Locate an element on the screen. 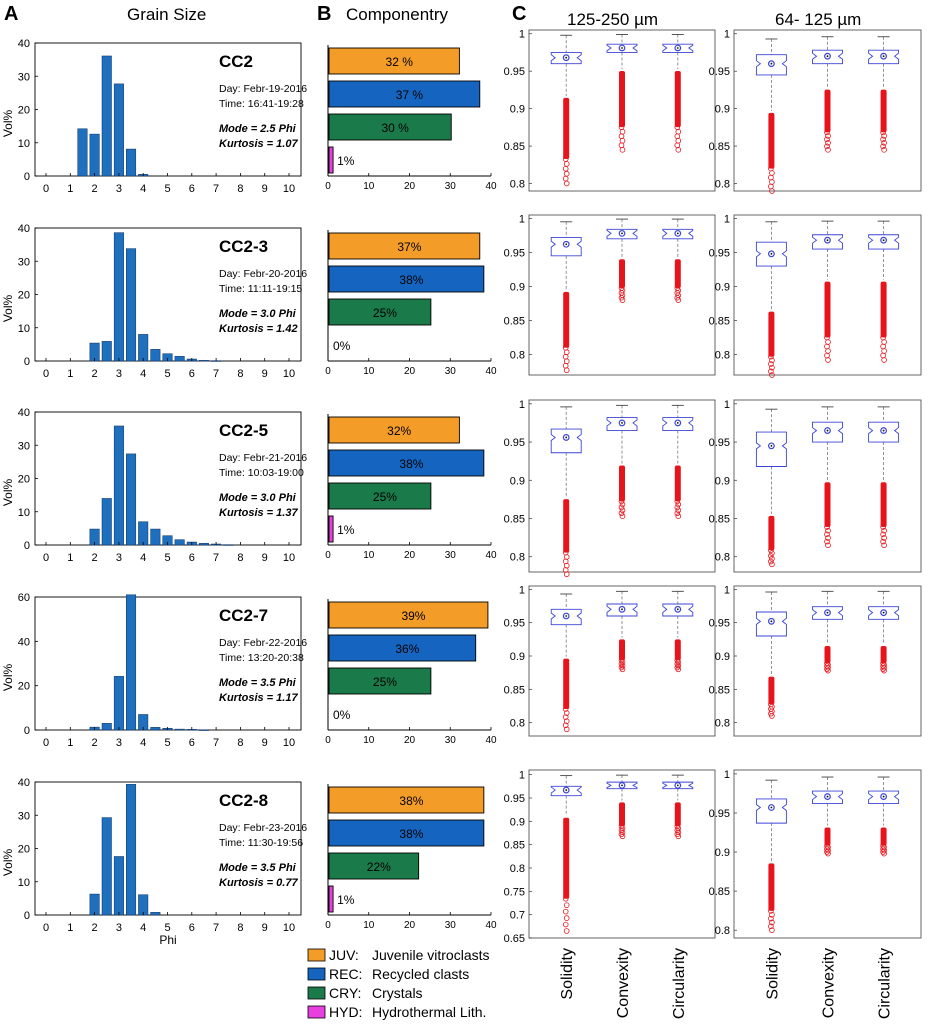 The image size is (941, 1032). box-category-label: Convexity is located at coordinates (829, 983).